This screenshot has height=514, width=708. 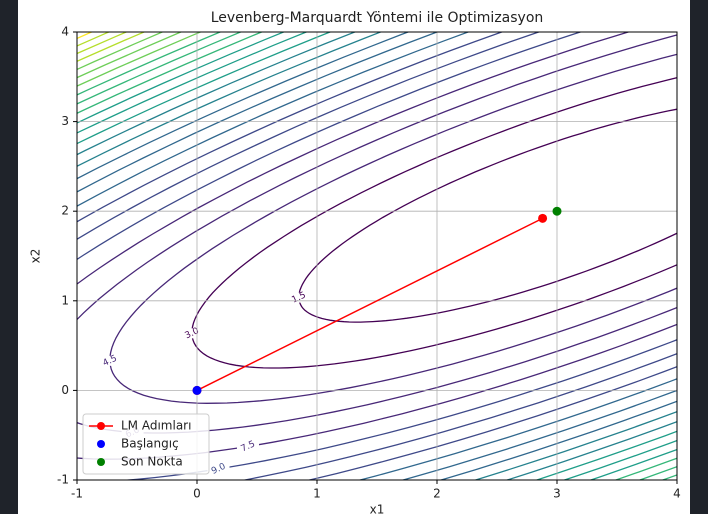 I want to click on x-axis-label: x1, so click(x=377, y=508).